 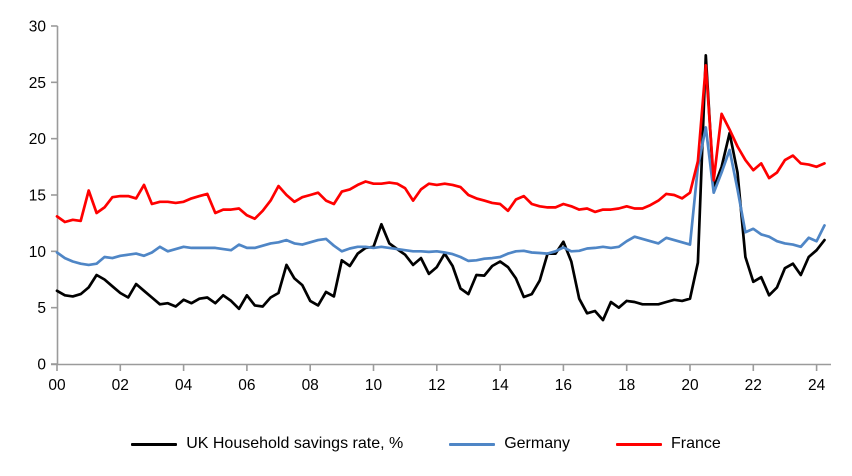 What do you see at coordinates (184, 385) in the screenshot?
I see `x-tick-label: 04` at bounding box center [184, 385].